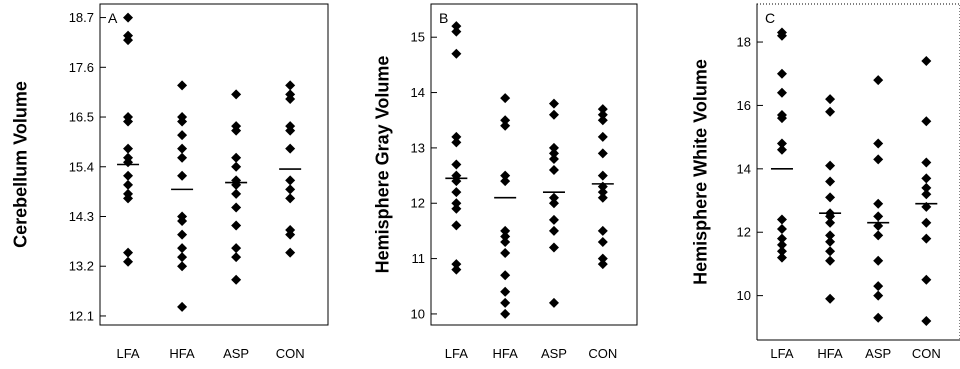 Image resolution: width=960 pixels, height=369 pixels. What do you see at coordinates (744, 295) in the screenshot?
I see `y-tick-label: 10` at bounding box center [744, 295].